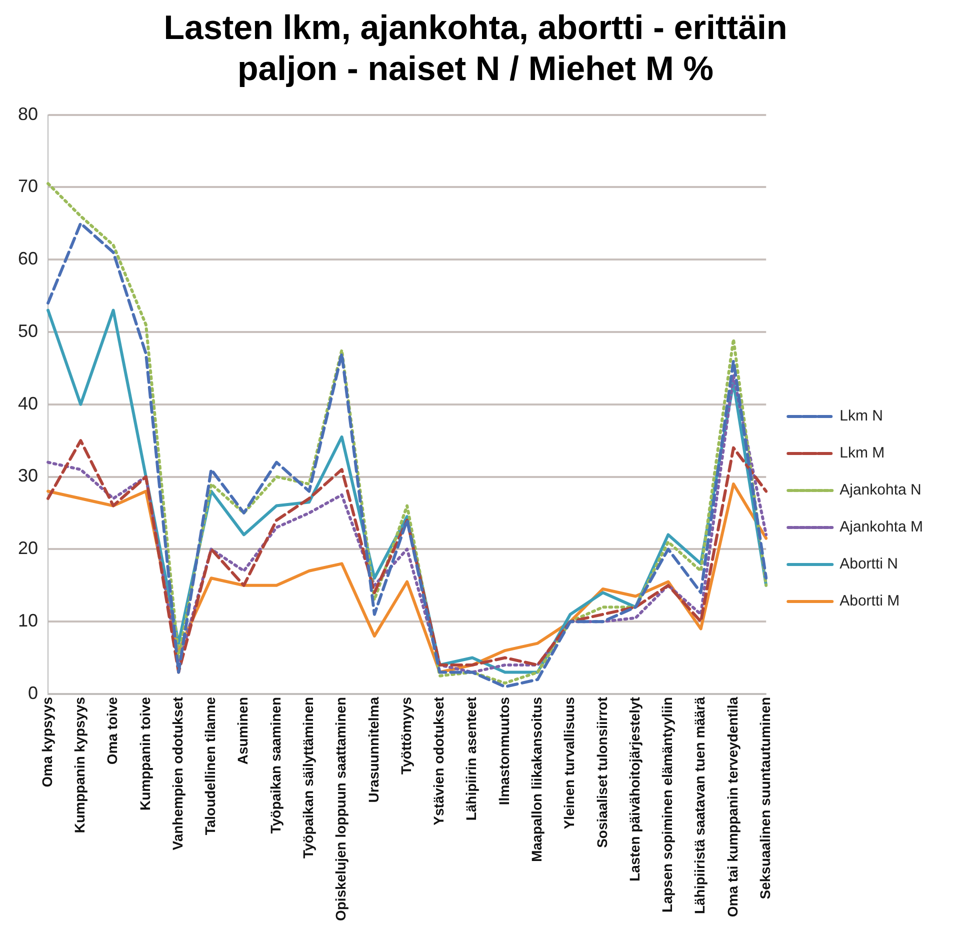 This screenshot has height=944, width=953. What do you see at coordinates (504, 750) in the screenshot?
I see `x-tick-label: Ilmastonmuutos` at bounding box center [504, 750].